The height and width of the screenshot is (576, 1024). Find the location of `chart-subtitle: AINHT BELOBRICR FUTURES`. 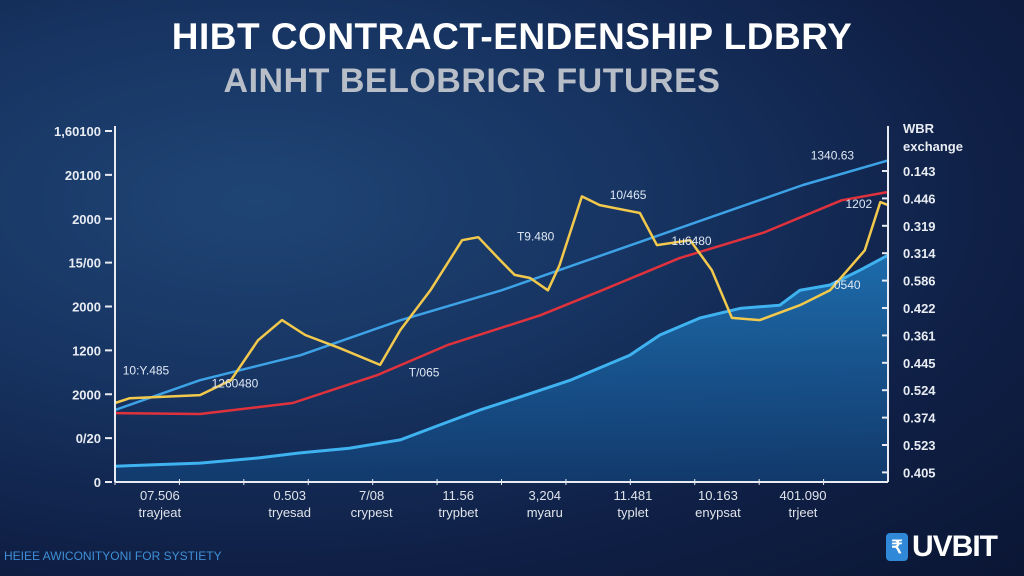

chart-subtitle: AINHT BELOBRICR FUTURES is located at coordinates (472, 81).